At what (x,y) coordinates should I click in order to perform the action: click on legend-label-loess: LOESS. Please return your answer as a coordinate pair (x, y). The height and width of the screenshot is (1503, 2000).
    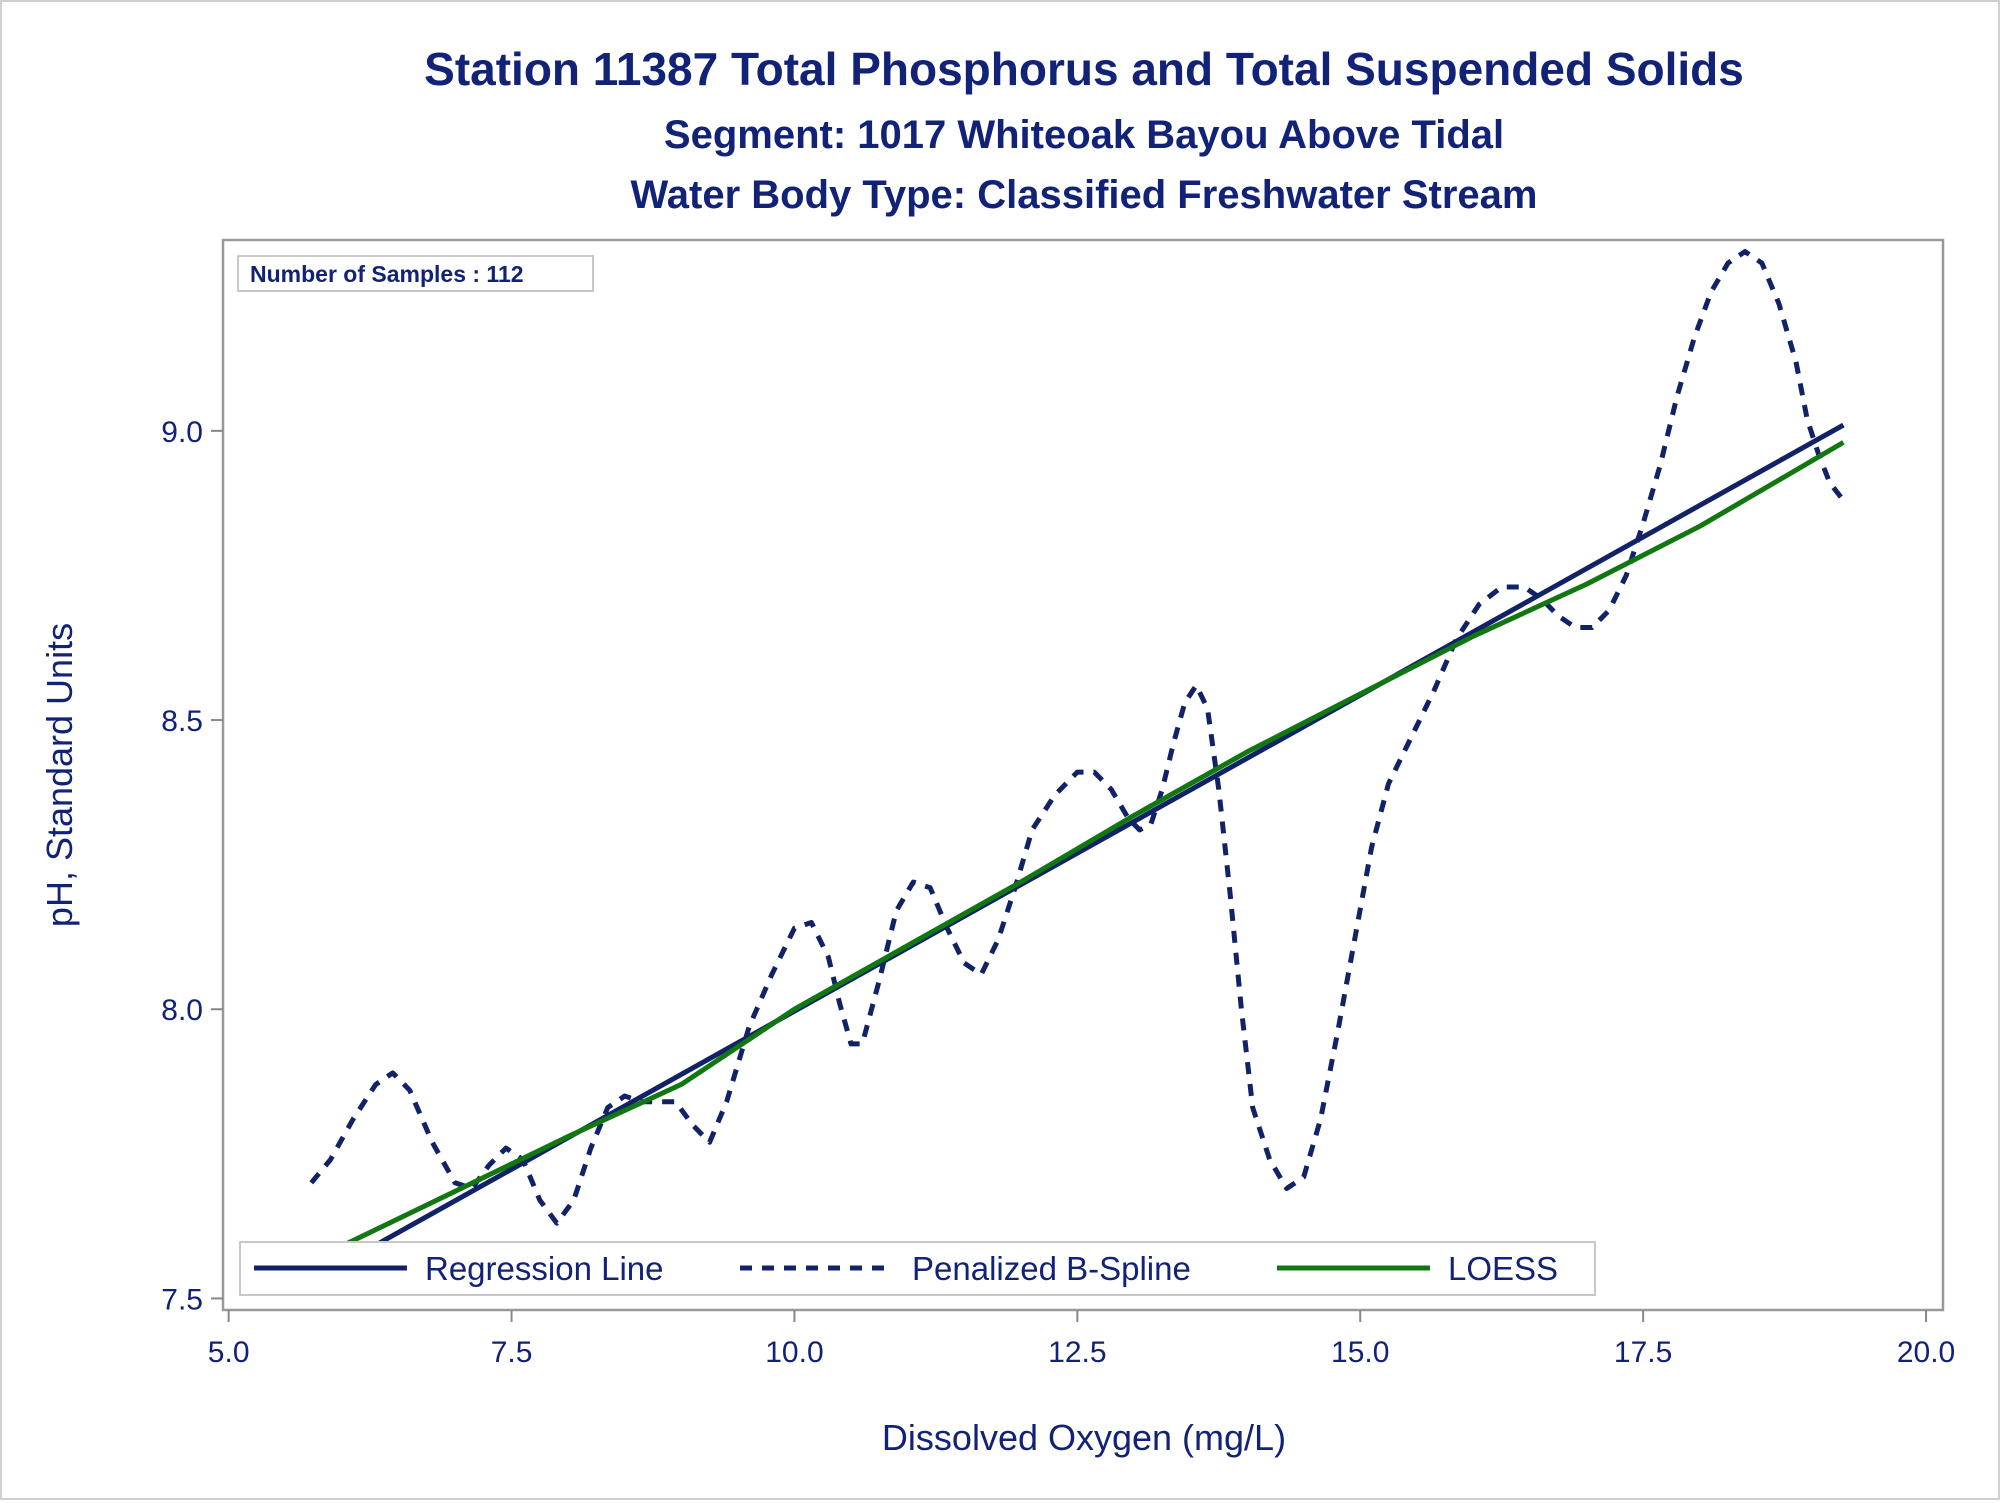
    Looking at the image, I should click on (1503, 1268).